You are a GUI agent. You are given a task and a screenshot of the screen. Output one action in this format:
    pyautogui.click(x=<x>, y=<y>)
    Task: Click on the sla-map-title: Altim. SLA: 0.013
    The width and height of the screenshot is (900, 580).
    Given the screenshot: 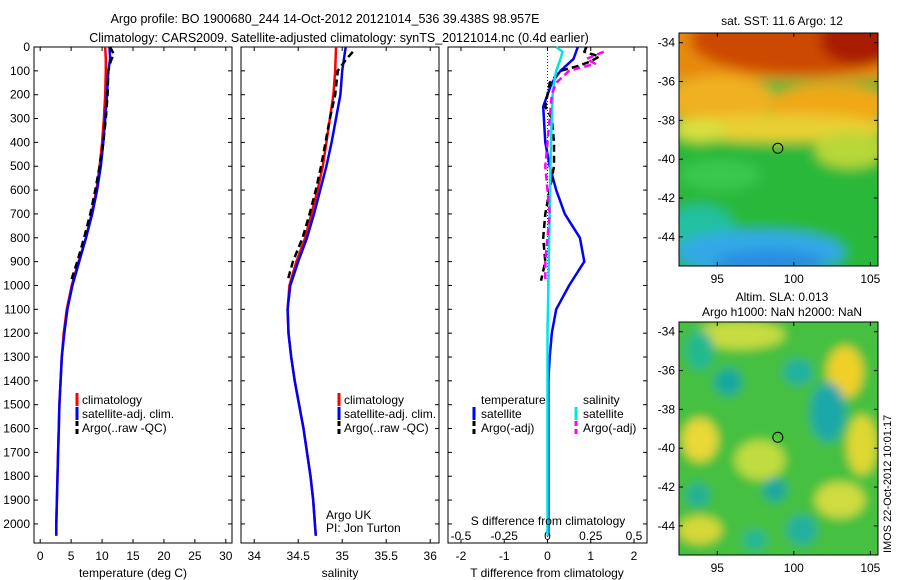 What is the action you would take?
    pyautogui.click(x=782, y=297)
    